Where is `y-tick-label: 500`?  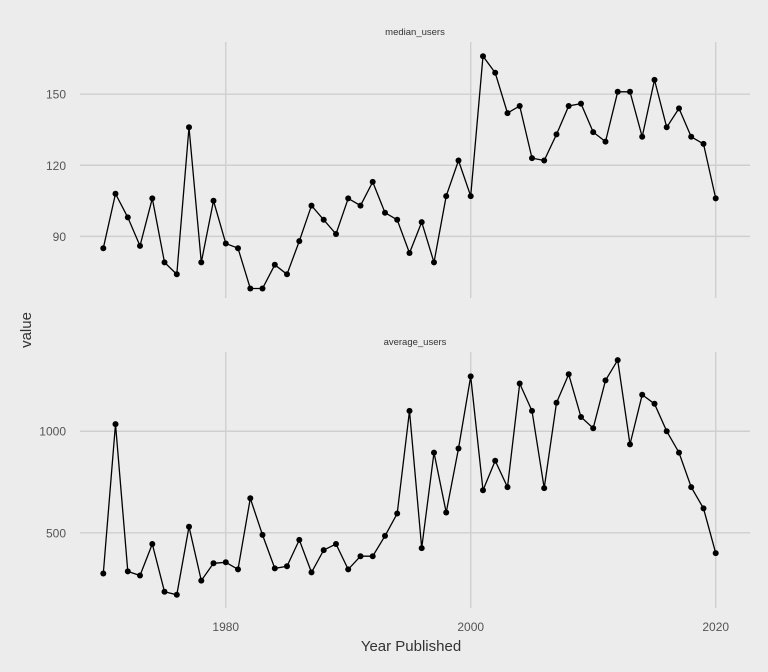
y-tick-label: 500 is located at coordinates (56, 533).